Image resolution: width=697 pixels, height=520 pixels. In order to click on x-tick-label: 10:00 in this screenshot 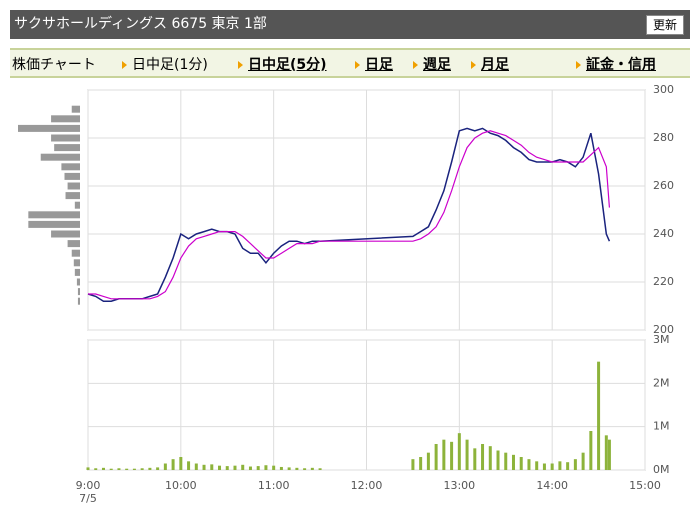, I will do `click(181, 485)`.